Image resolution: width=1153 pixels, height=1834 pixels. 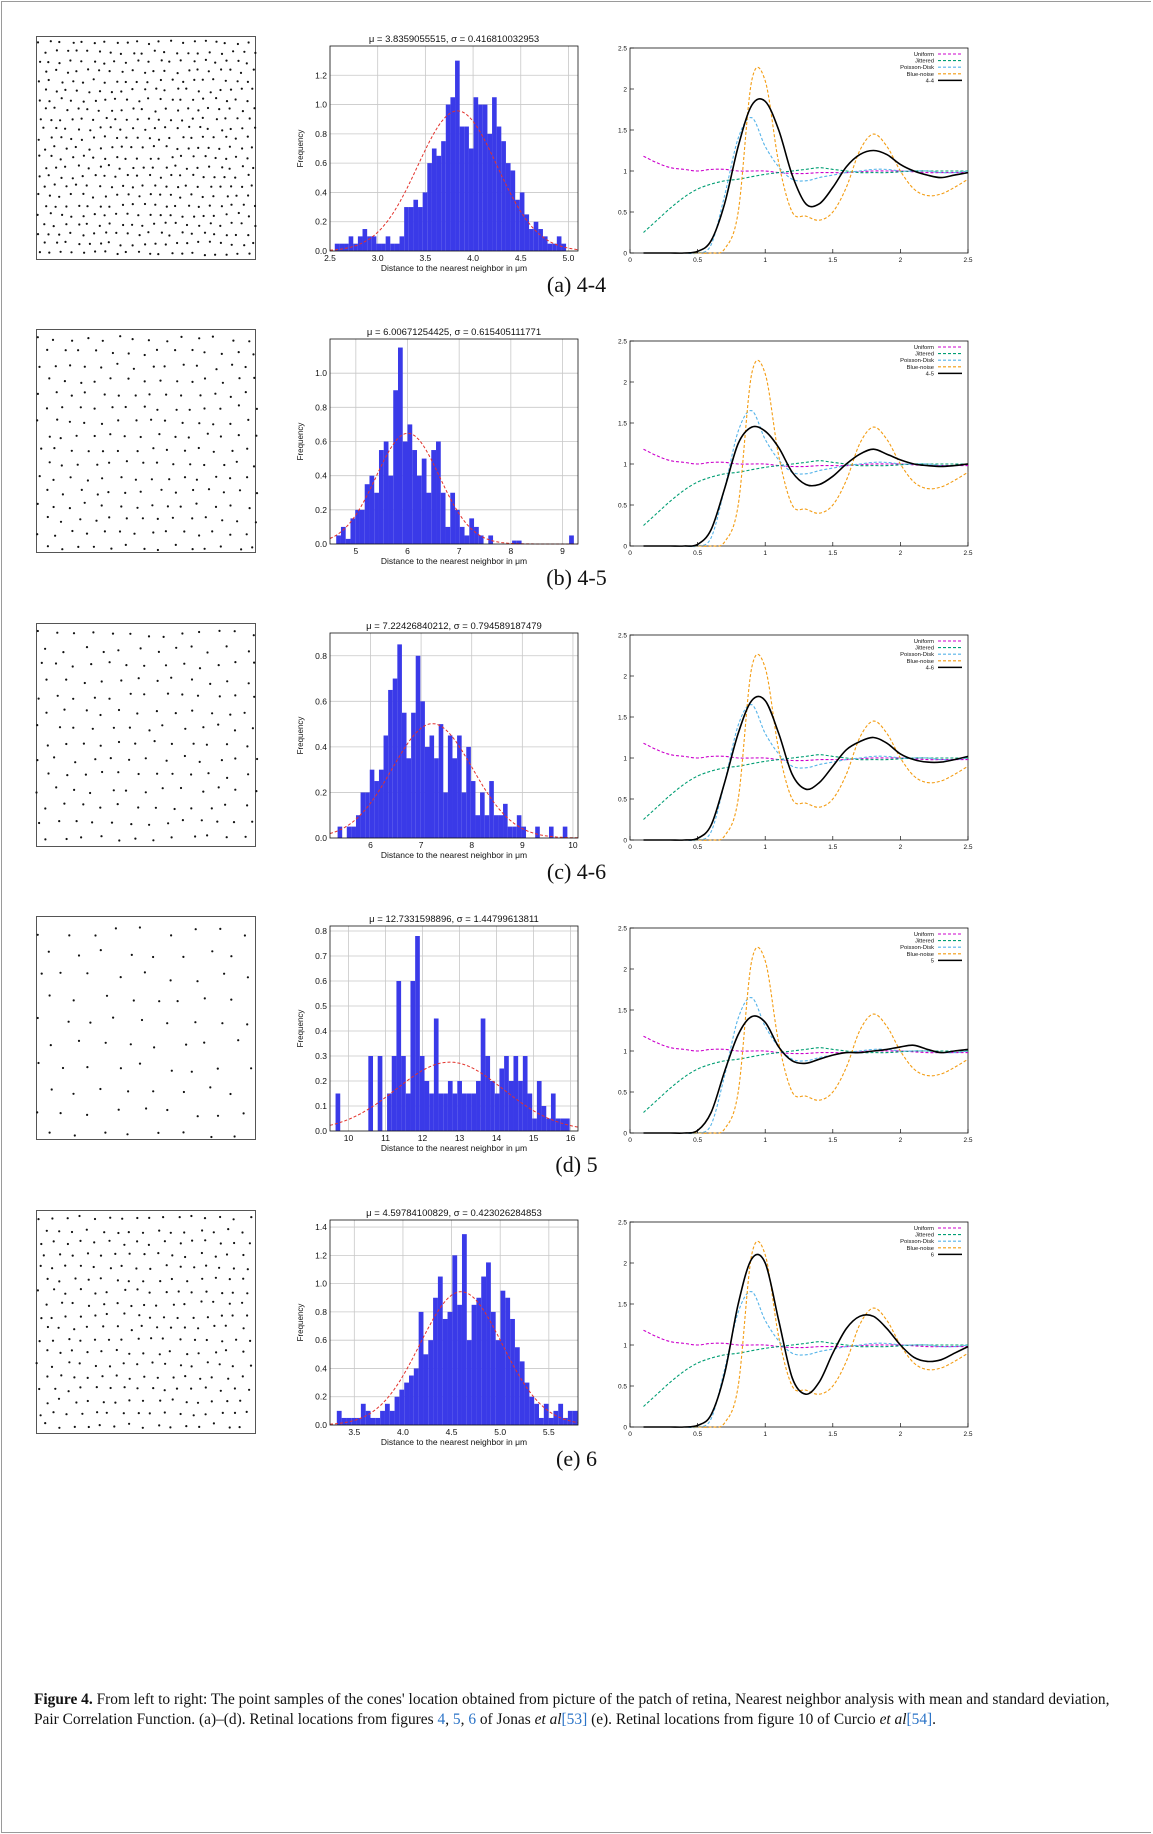 What do you see at coordinates (919, 1719) in the screenshot?
I see `caption-ref-54: [54]` at bounding box center [919, 1719].